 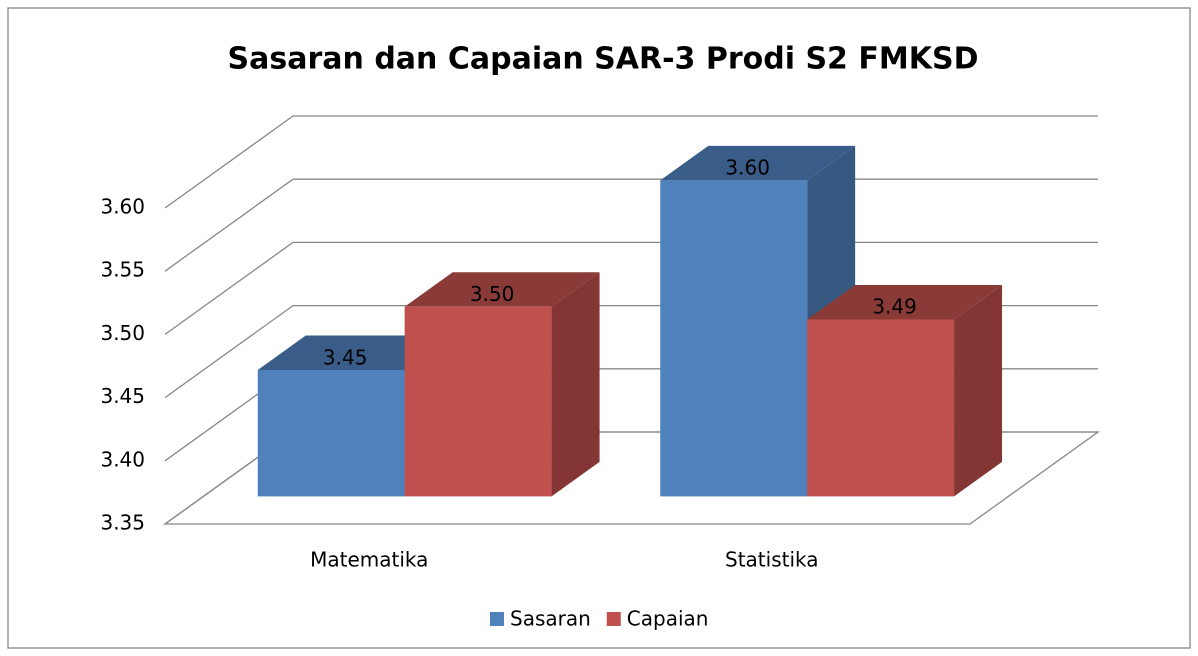 I want to click on y-tick-label: 3.45, so click(x=122, y=396).